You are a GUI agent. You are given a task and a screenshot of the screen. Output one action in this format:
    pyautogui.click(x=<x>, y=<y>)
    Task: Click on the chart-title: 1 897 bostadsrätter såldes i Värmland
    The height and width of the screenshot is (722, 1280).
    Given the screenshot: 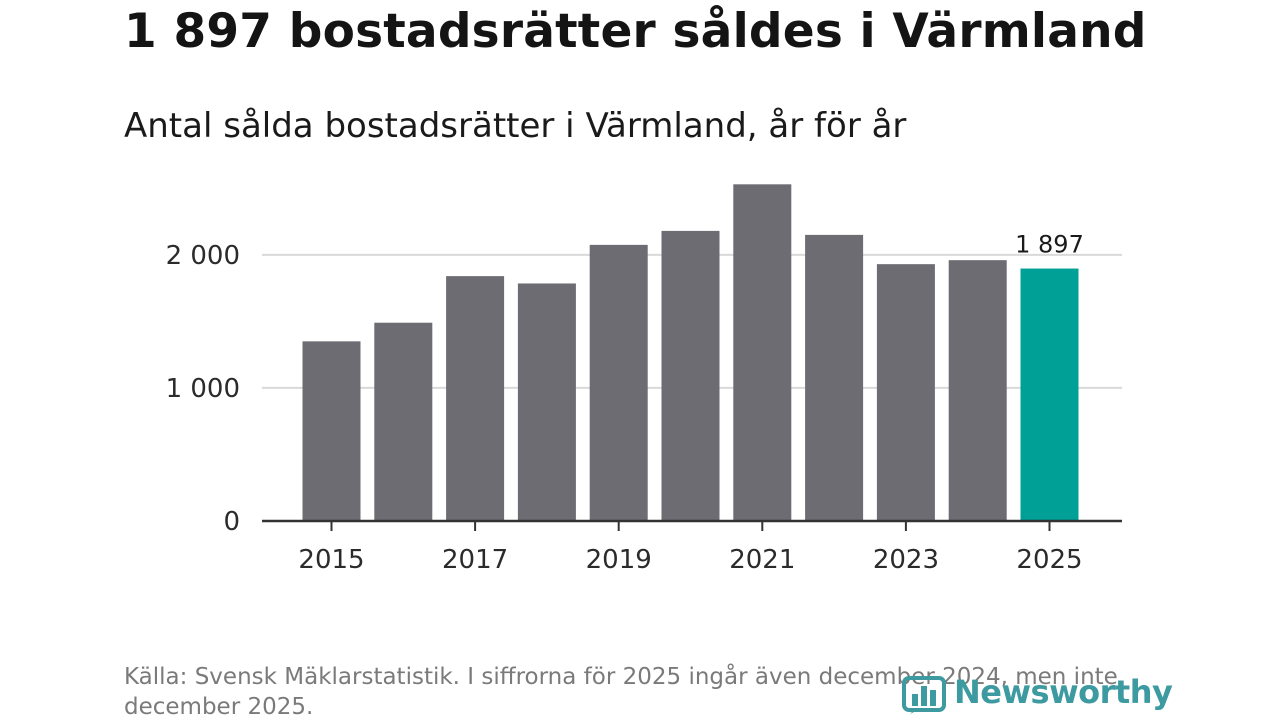 What is the action you would take?
    pyautogui.click(x=635, y=31)
    